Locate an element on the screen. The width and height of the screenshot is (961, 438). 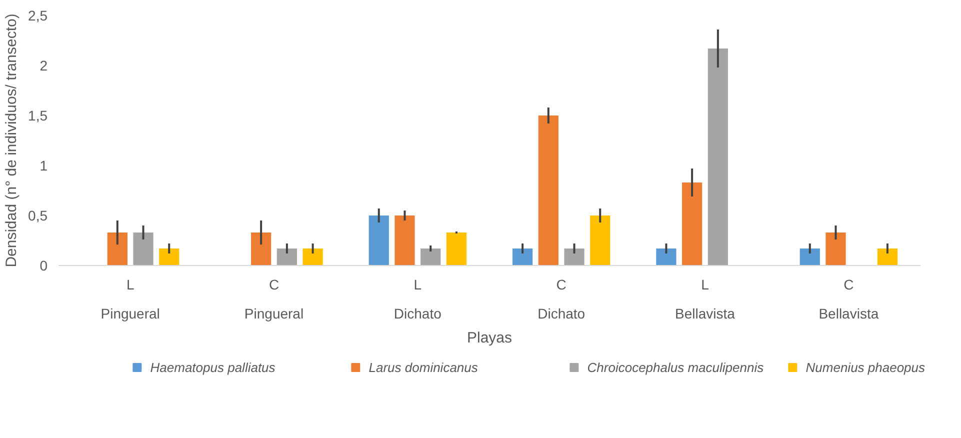
x-tick-label: C Bellavista is located at coordinates (848, 299).